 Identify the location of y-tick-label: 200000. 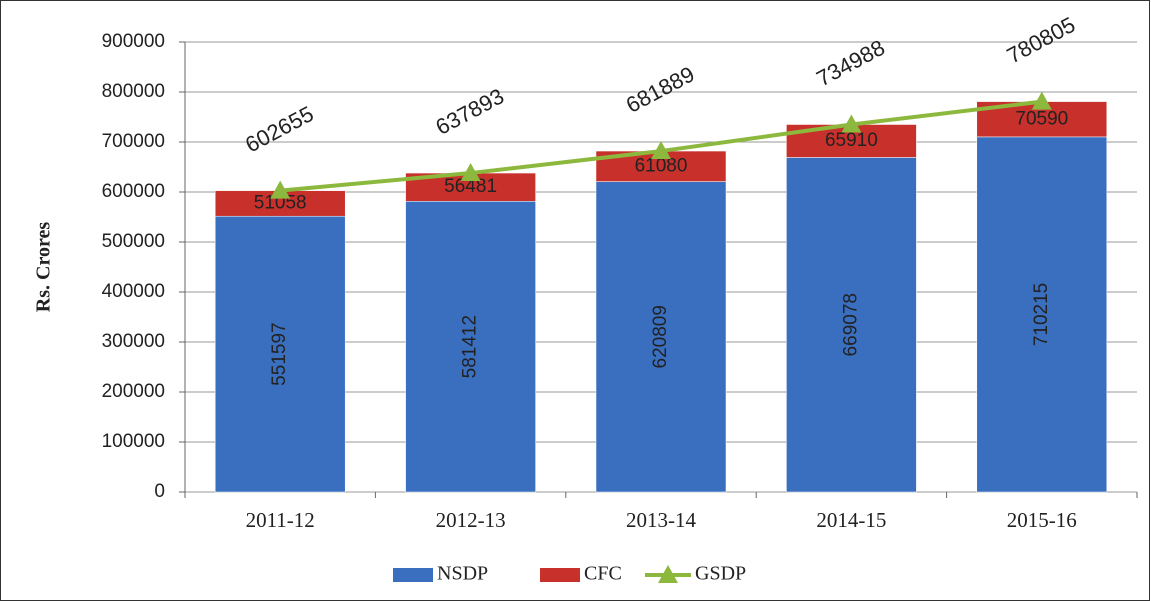
(133, 391).